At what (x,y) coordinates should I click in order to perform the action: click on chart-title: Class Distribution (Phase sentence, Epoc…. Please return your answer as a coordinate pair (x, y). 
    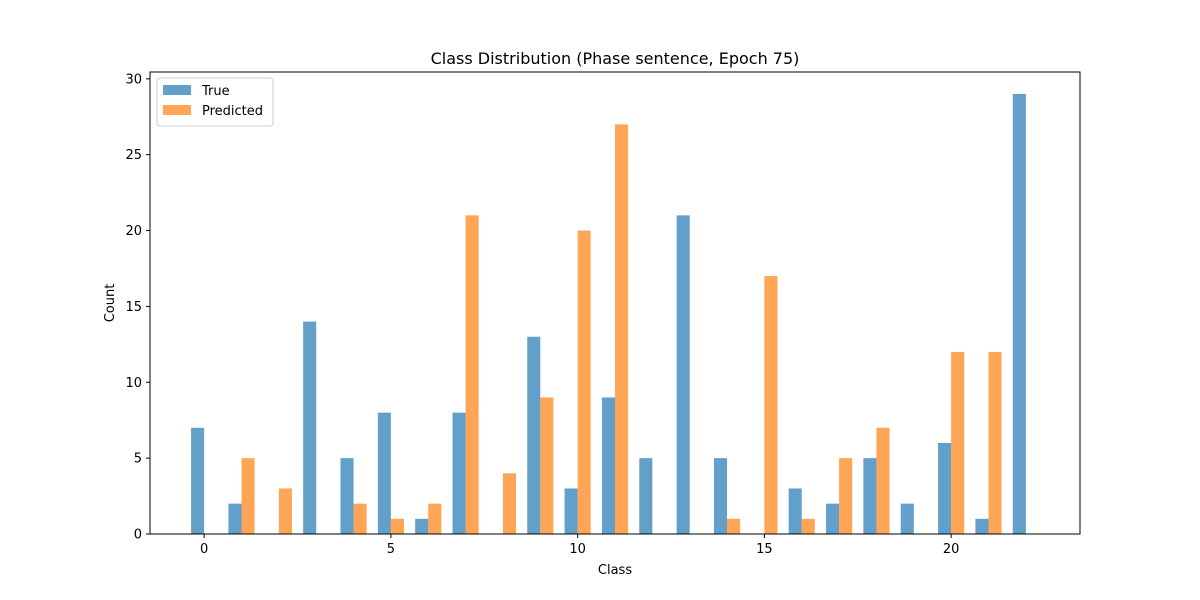
    Looking at the image, I should click on (615, 58).